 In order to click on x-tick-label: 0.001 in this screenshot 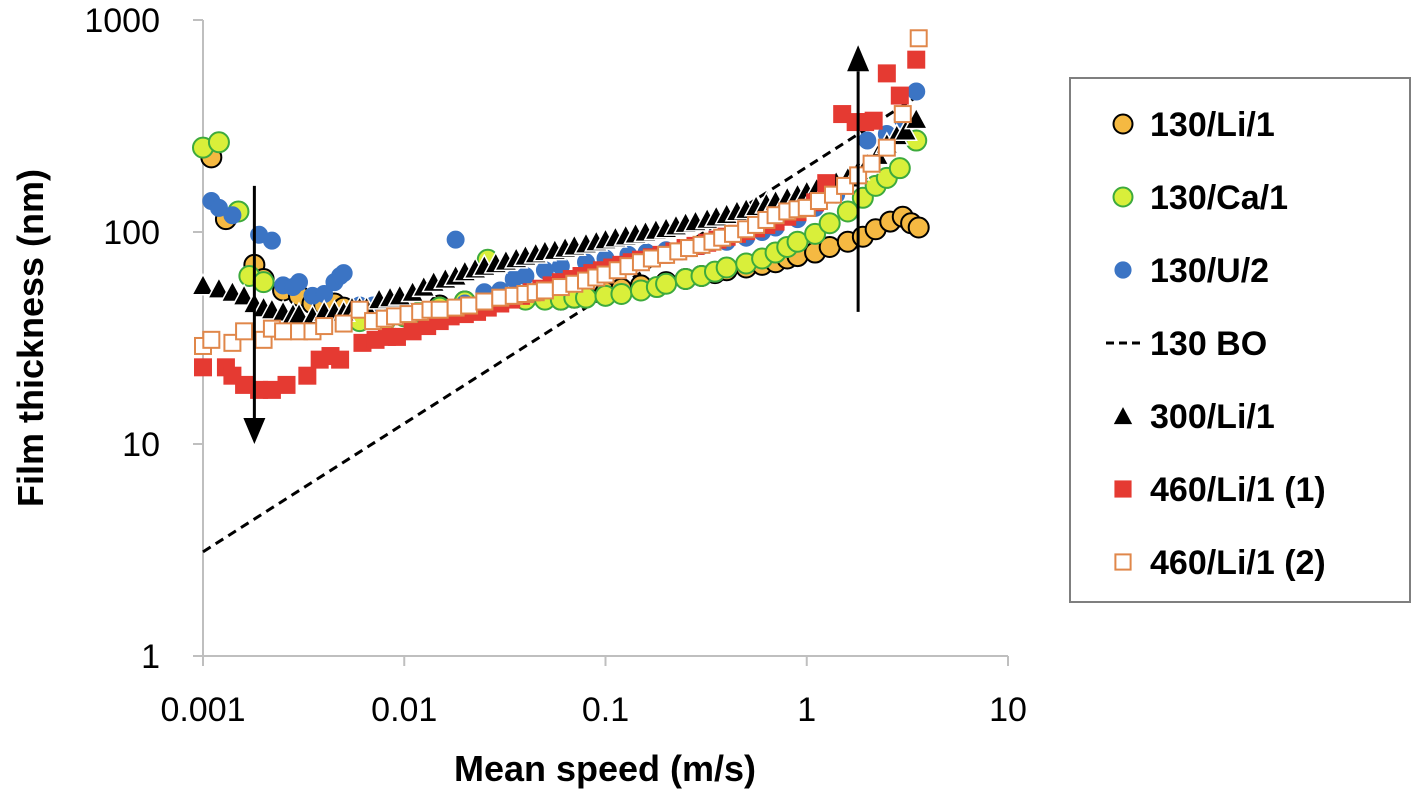, I will do `click(202, 710)`.